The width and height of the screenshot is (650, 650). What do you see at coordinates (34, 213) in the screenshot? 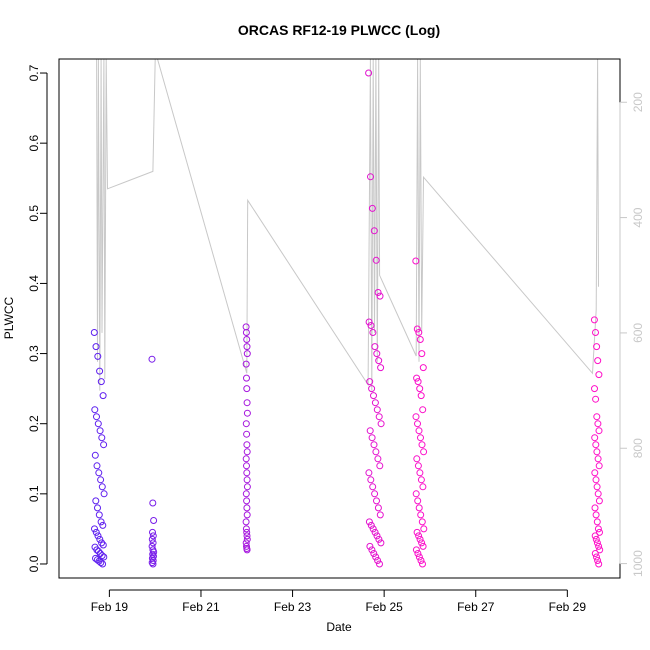
I see `y-tick-label: 0.5` at bounding box center [34, 213].